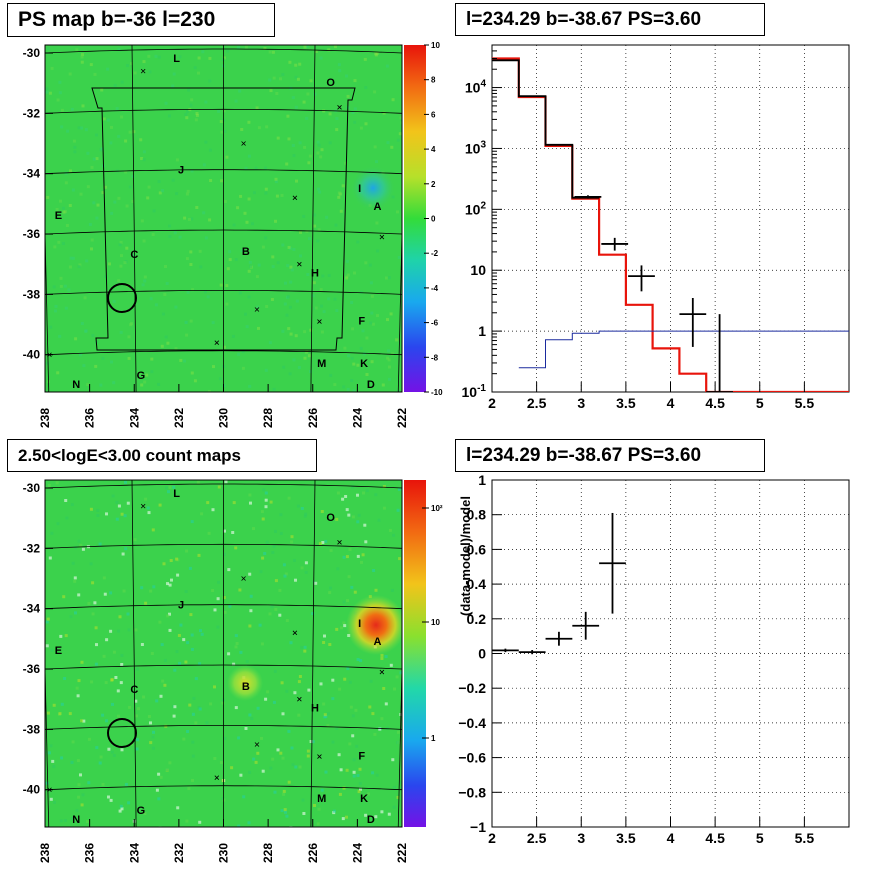 The image size is (896, 872). I want to click on cnt-x-tick-label: 222, so click(402, 853).